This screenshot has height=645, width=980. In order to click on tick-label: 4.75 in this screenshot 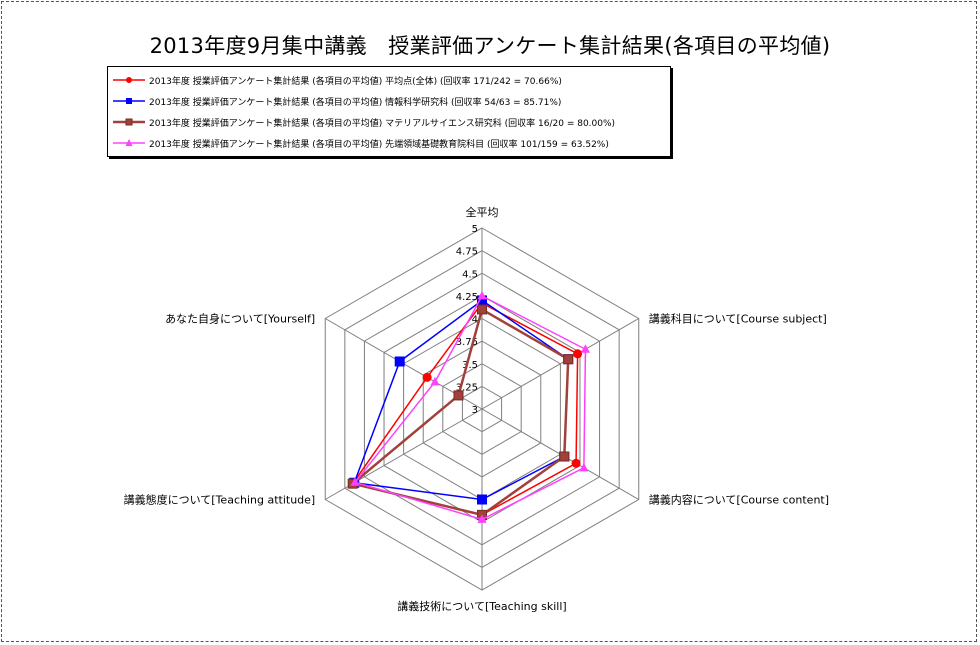, I will do `click(467, 252)`.